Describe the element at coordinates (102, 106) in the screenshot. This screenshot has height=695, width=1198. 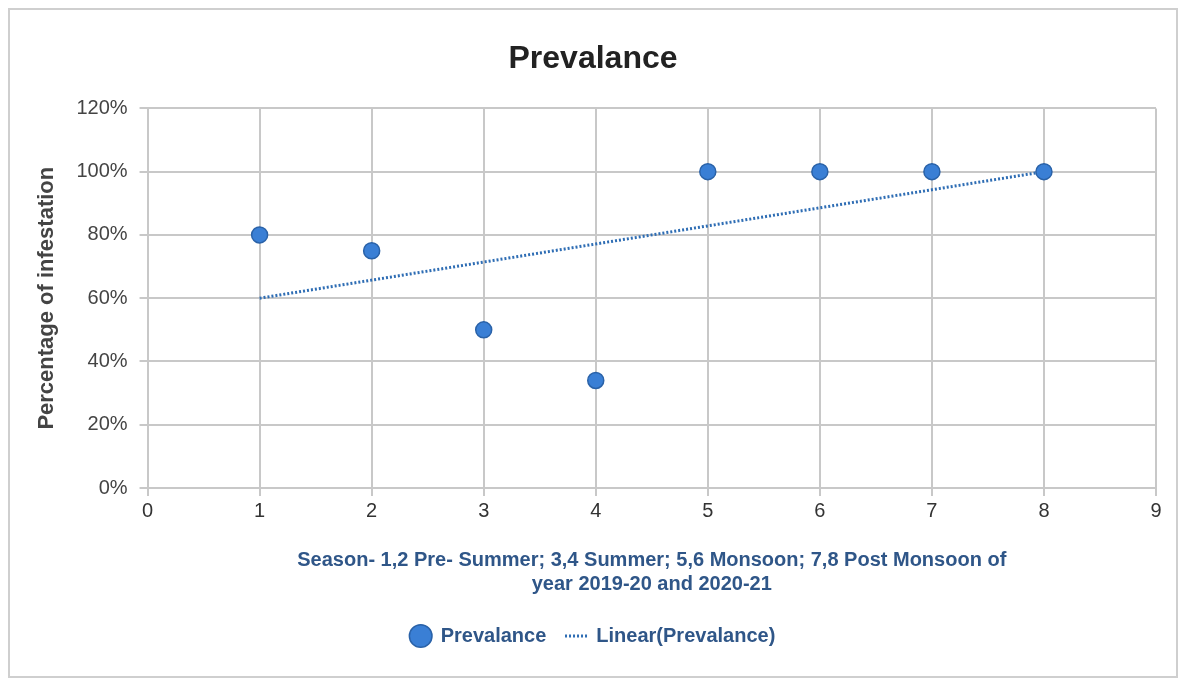
I see `y-tick-label: 120%` at that location.